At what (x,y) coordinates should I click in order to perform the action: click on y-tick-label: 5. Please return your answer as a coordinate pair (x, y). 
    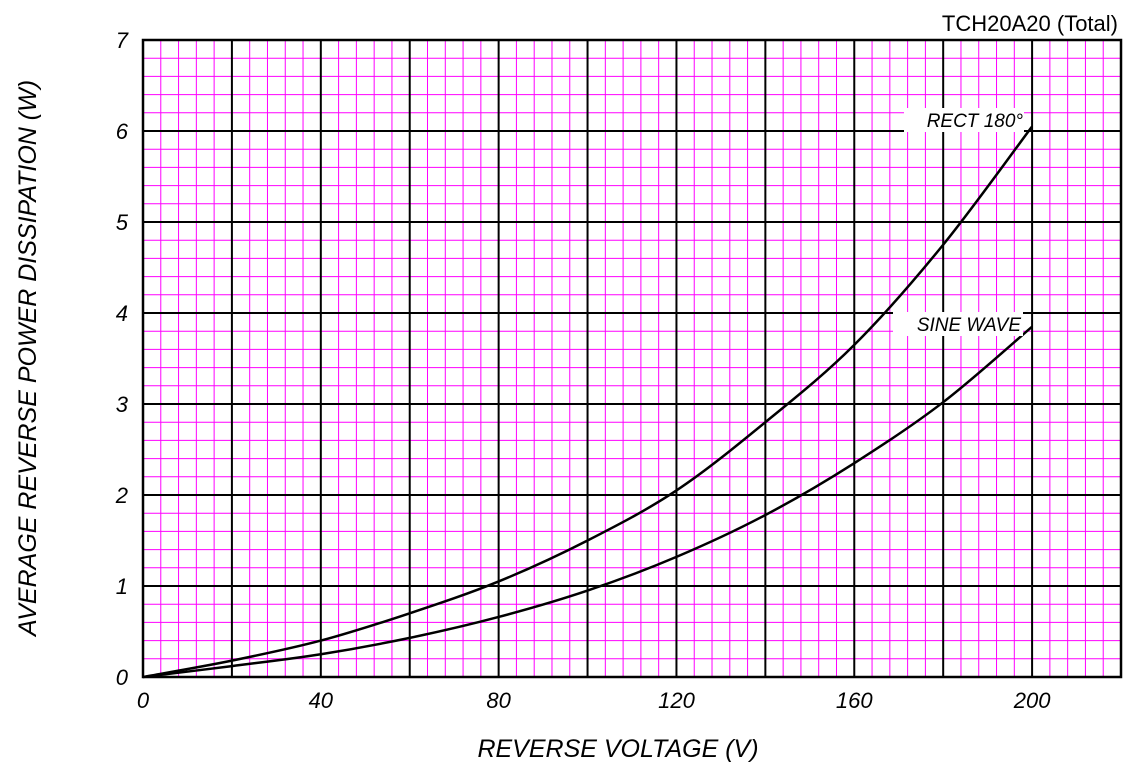
    Looking at the image, I should click on (122, 222).